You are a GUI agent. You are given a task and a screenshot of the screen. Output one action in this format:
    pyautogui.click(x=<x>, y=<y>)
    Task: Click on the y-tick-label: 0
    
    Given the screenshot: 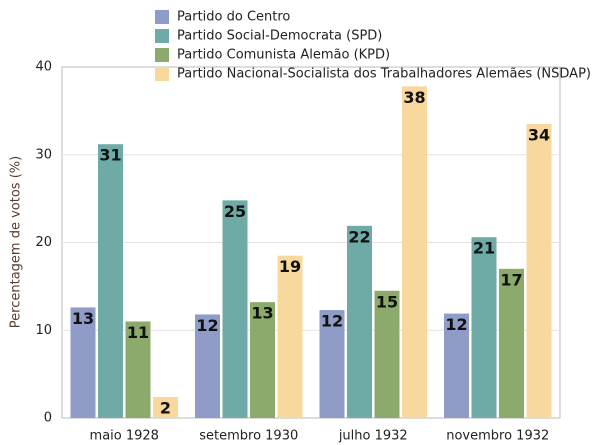 What is the action you would take?
    pyautogui.click(x=48, y=418)
    